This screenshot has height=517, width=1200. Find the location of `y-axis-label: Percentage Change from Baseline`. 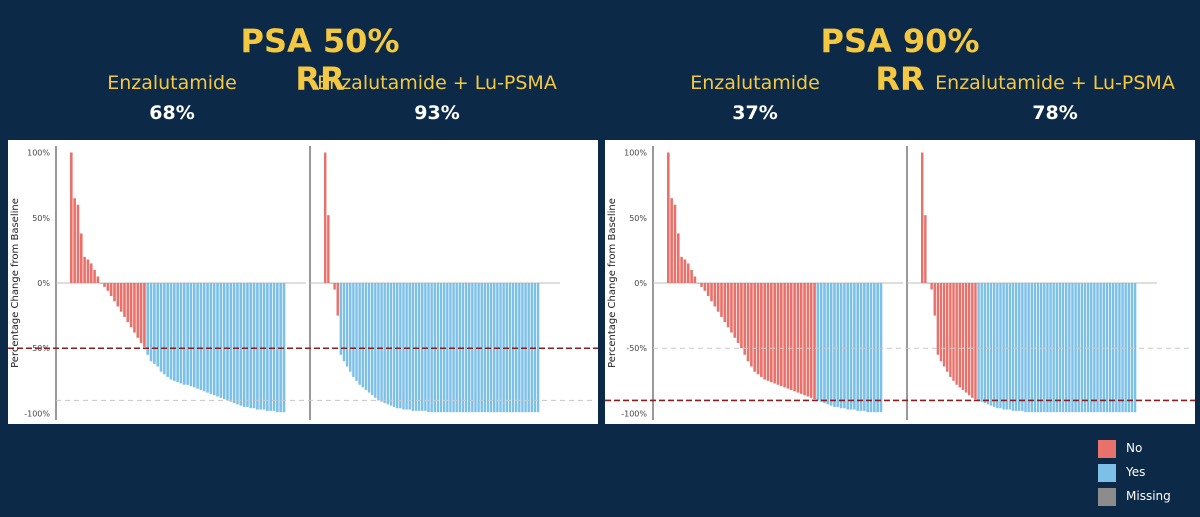

y-axis-label: Percentage Change from Baseline is located at coordinates (15, 283).